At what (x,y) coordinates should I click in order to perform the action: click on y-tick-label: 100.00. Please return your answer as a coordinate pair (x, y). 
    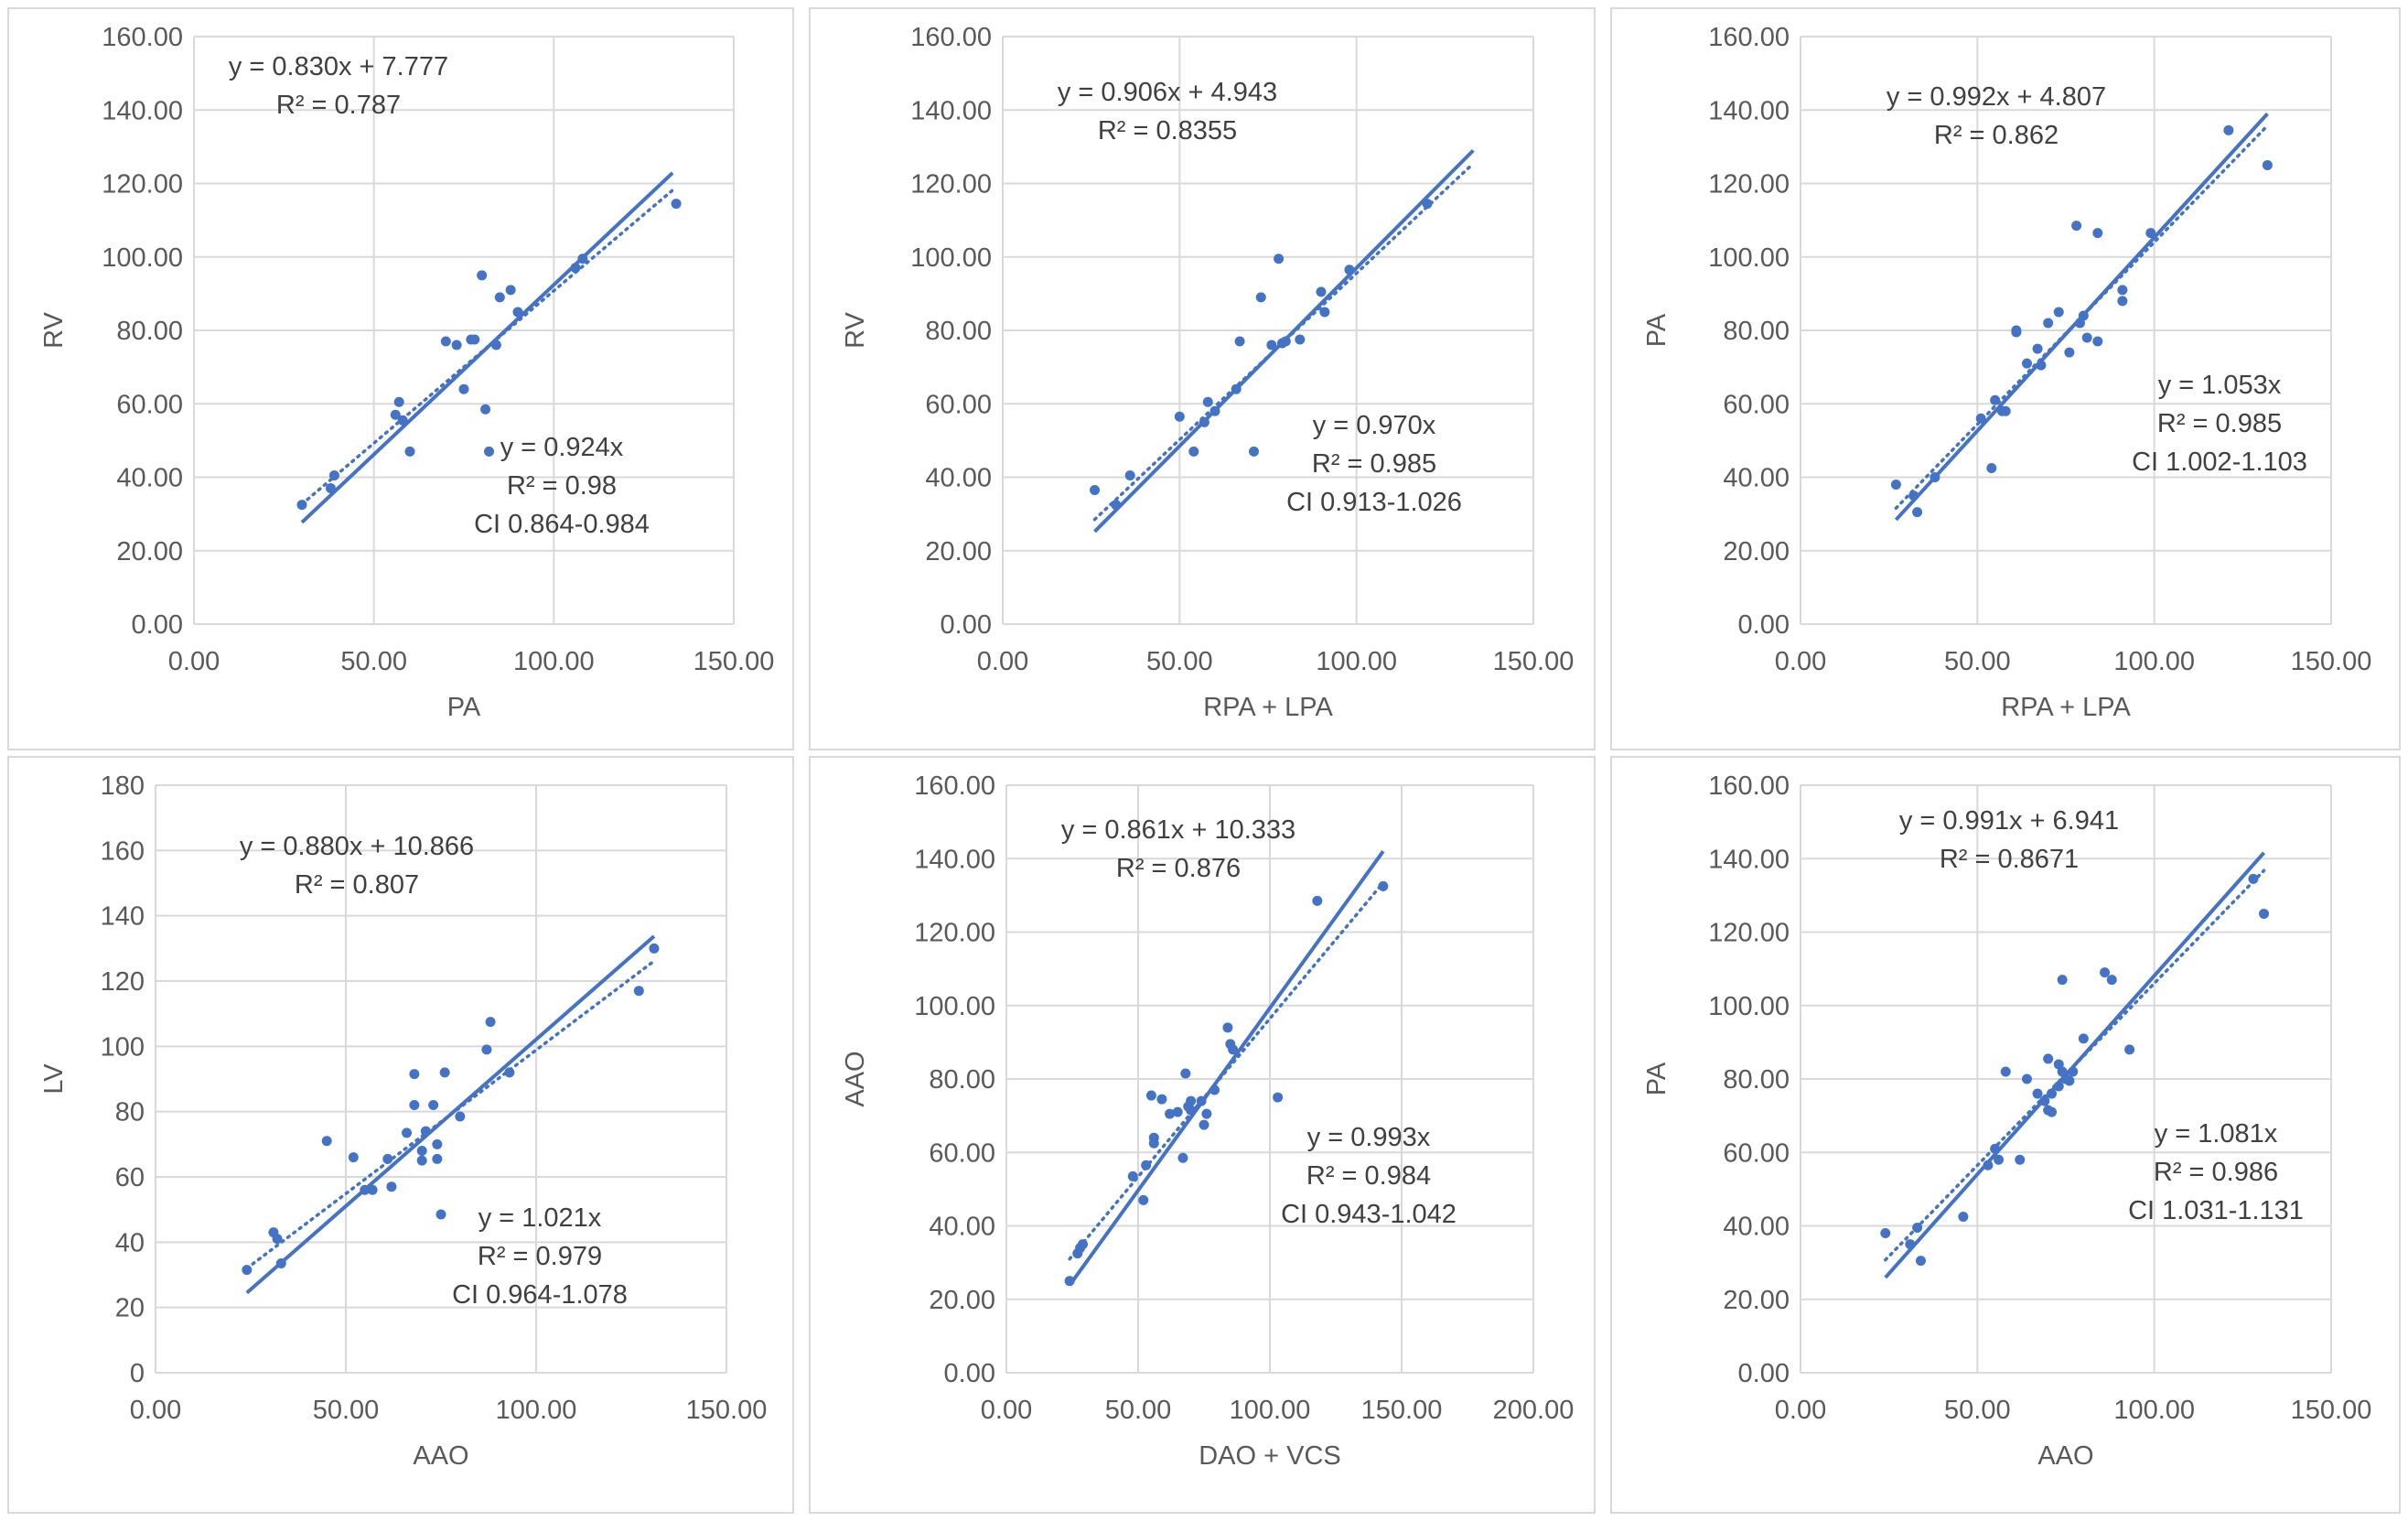
    Looking at the image, I should click on (951, 258).